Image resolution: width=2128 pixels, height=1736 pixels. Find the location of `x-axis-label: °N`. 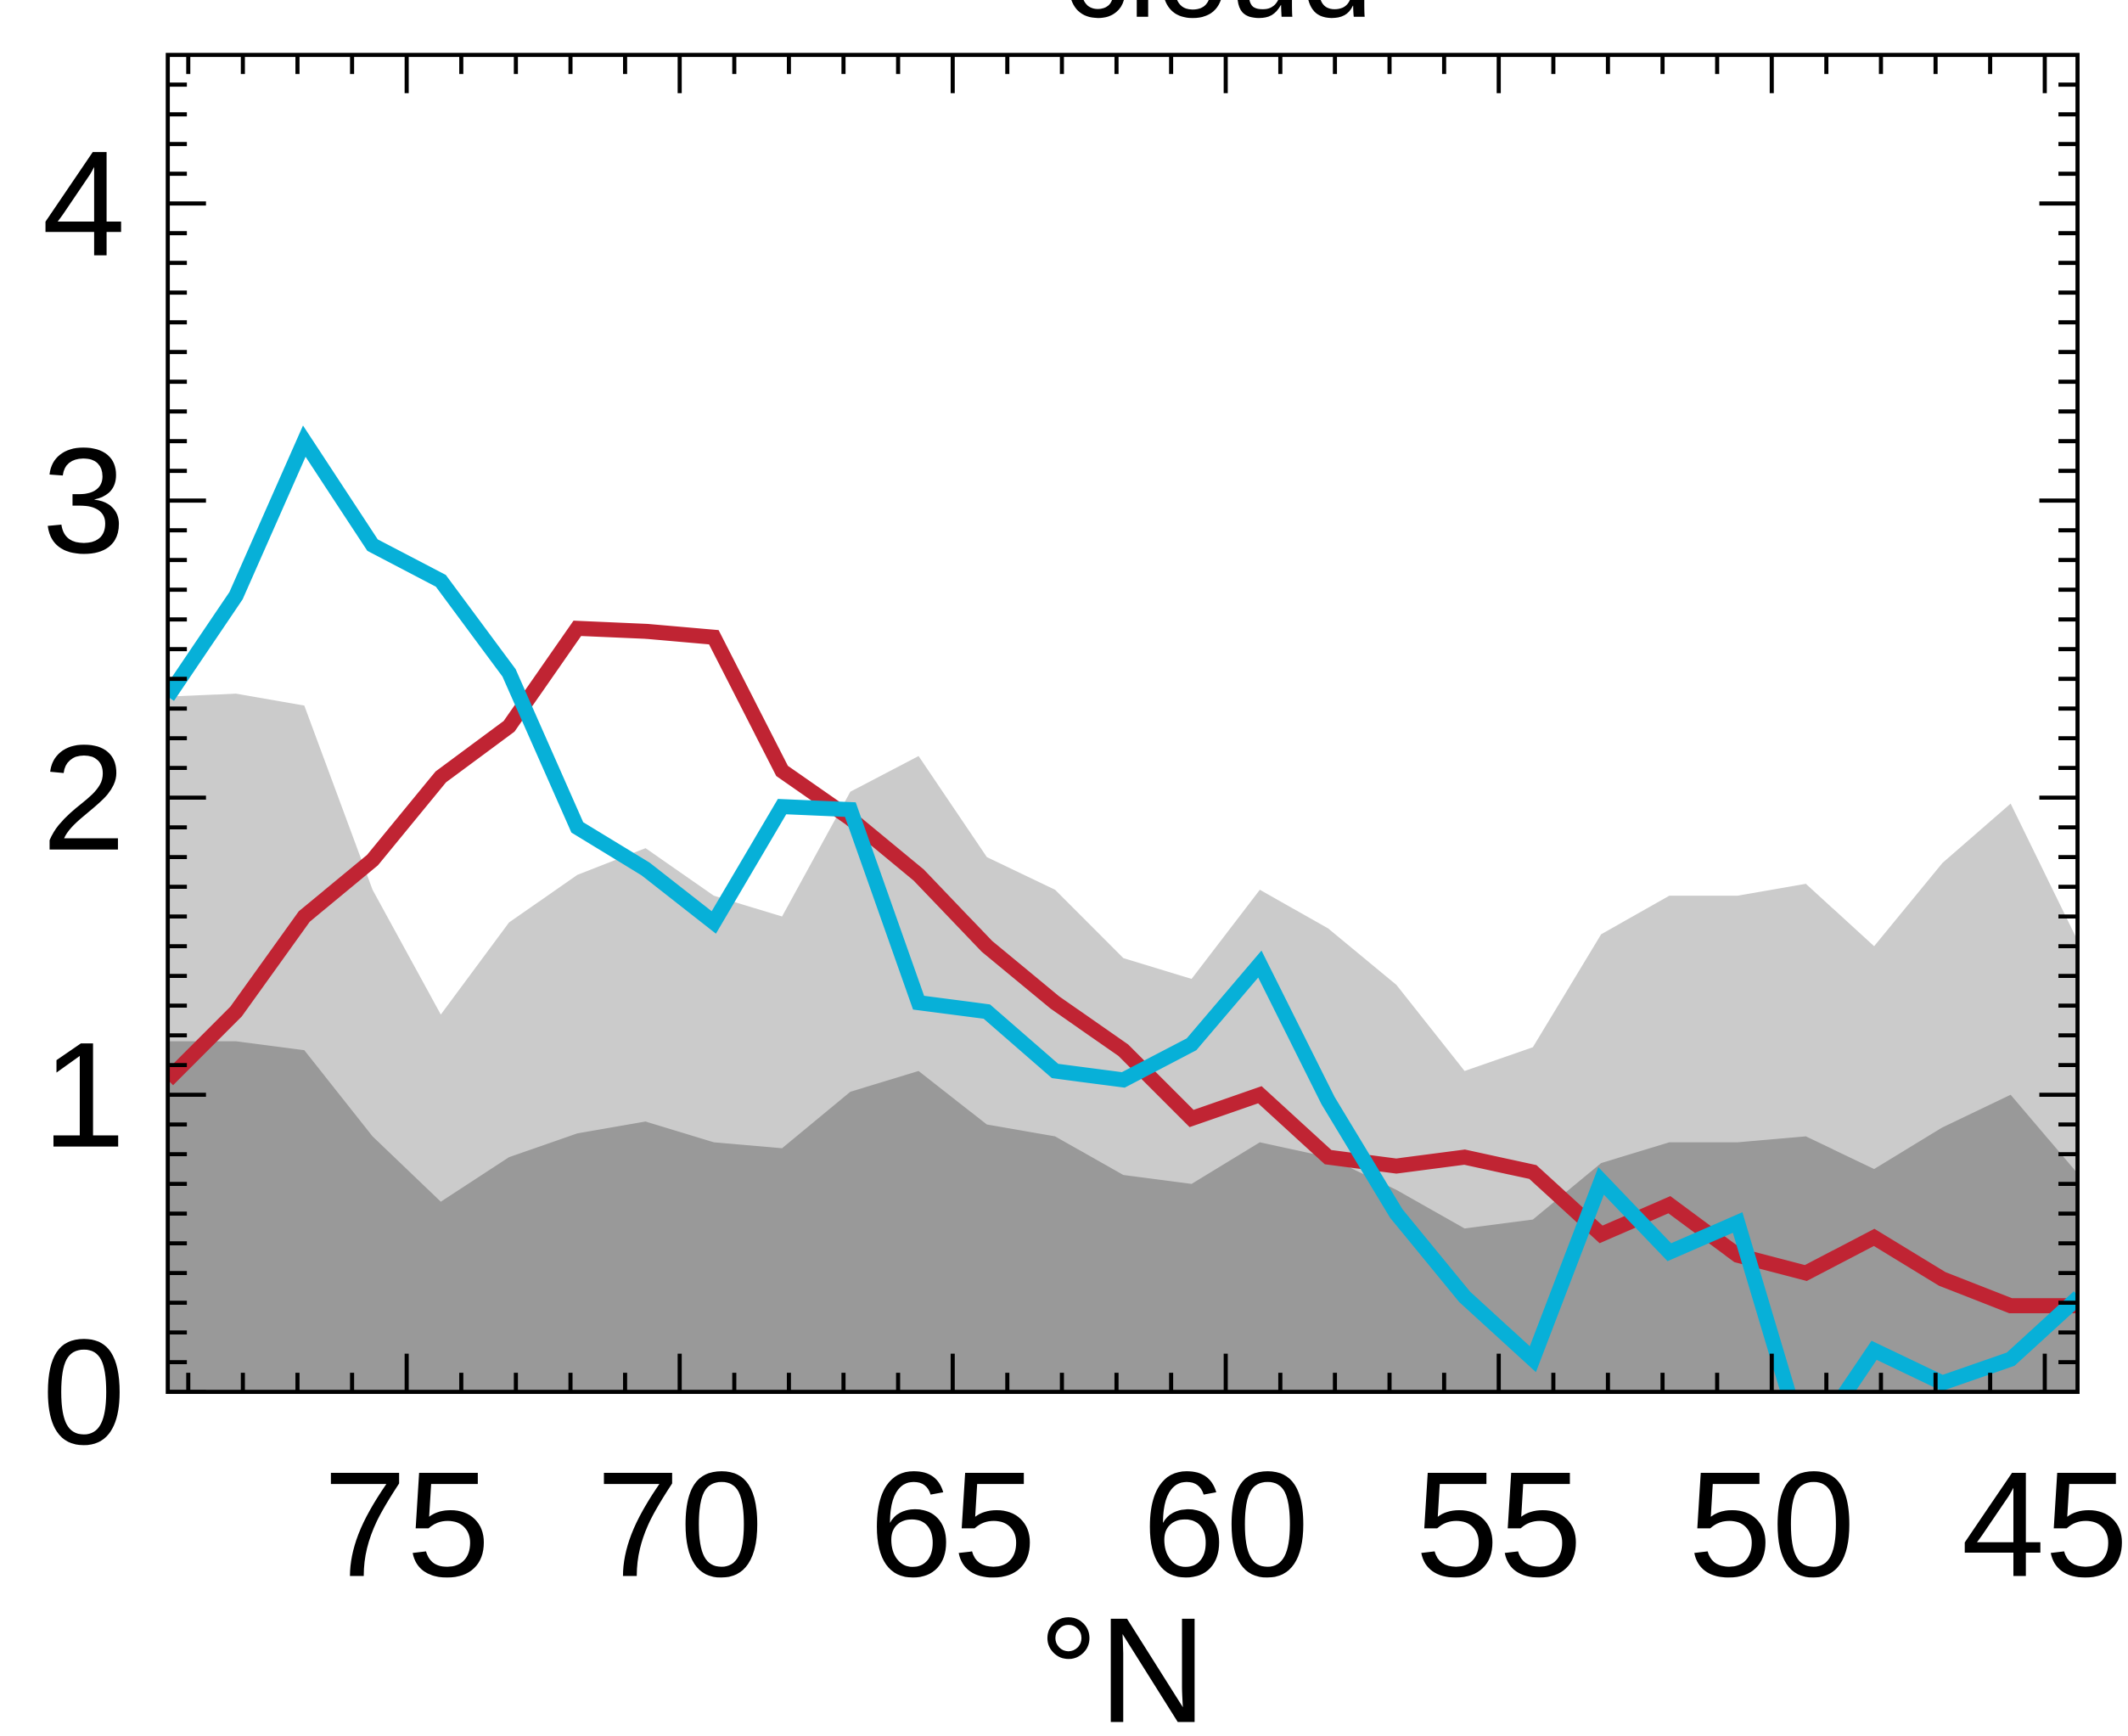

x-axis-label: °N is located at coordinates (1122, 1662).